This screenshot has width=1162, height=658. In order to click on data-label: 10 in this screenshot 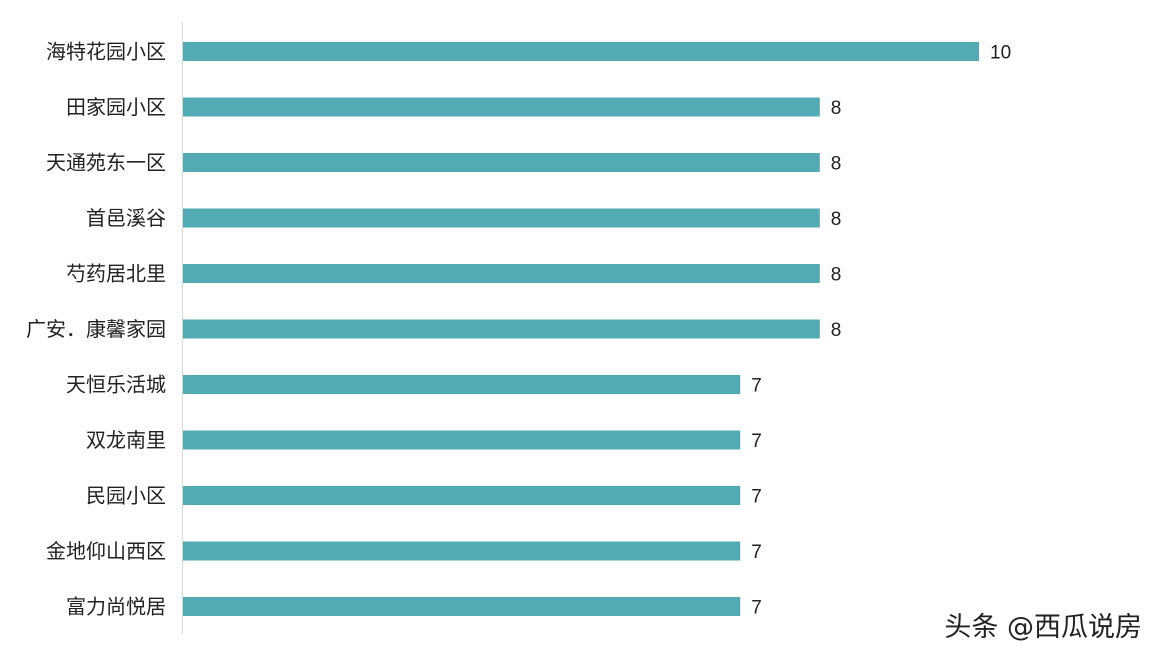, I will do `click(1000, 53)`.